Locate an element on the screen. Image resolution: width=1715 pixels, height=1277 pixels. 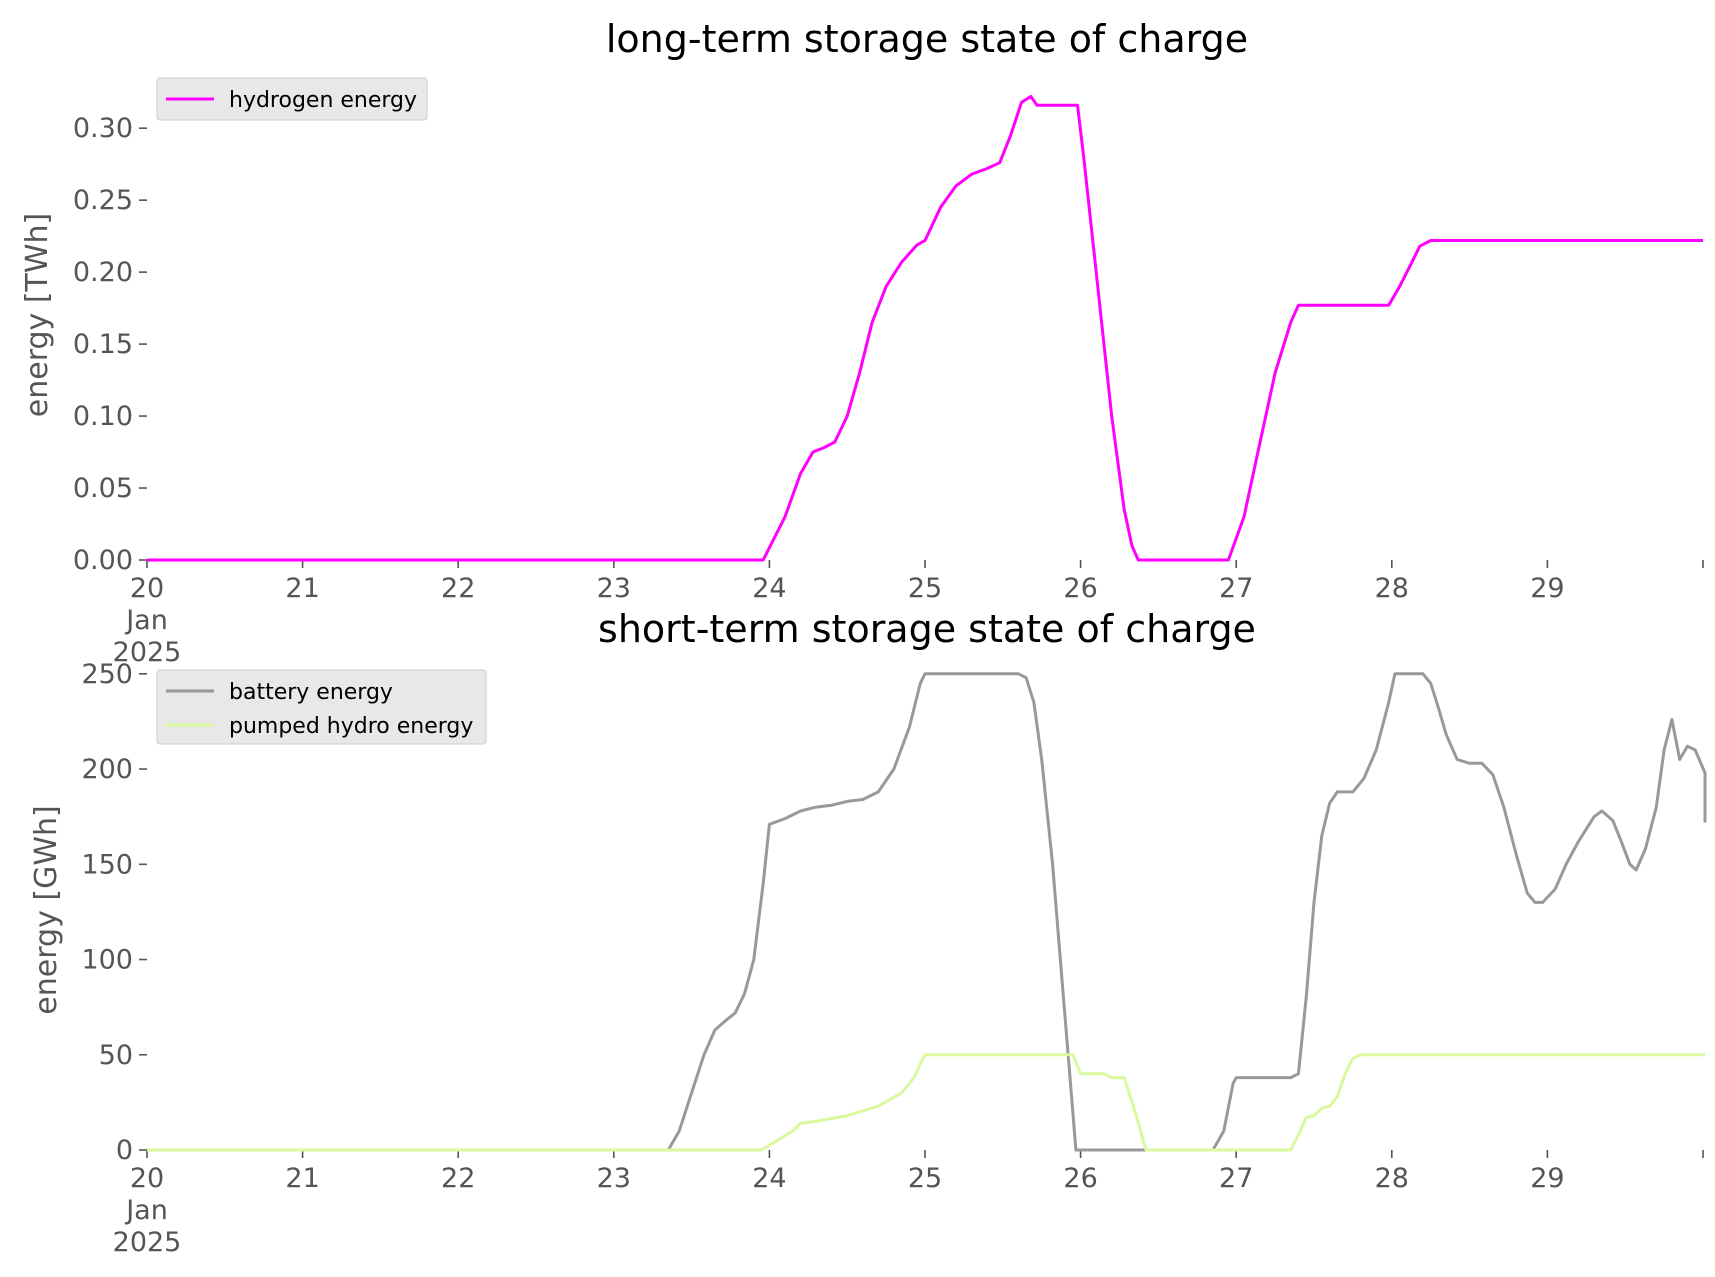
y-tick-label: 100 is located at coordinates (107, 960).